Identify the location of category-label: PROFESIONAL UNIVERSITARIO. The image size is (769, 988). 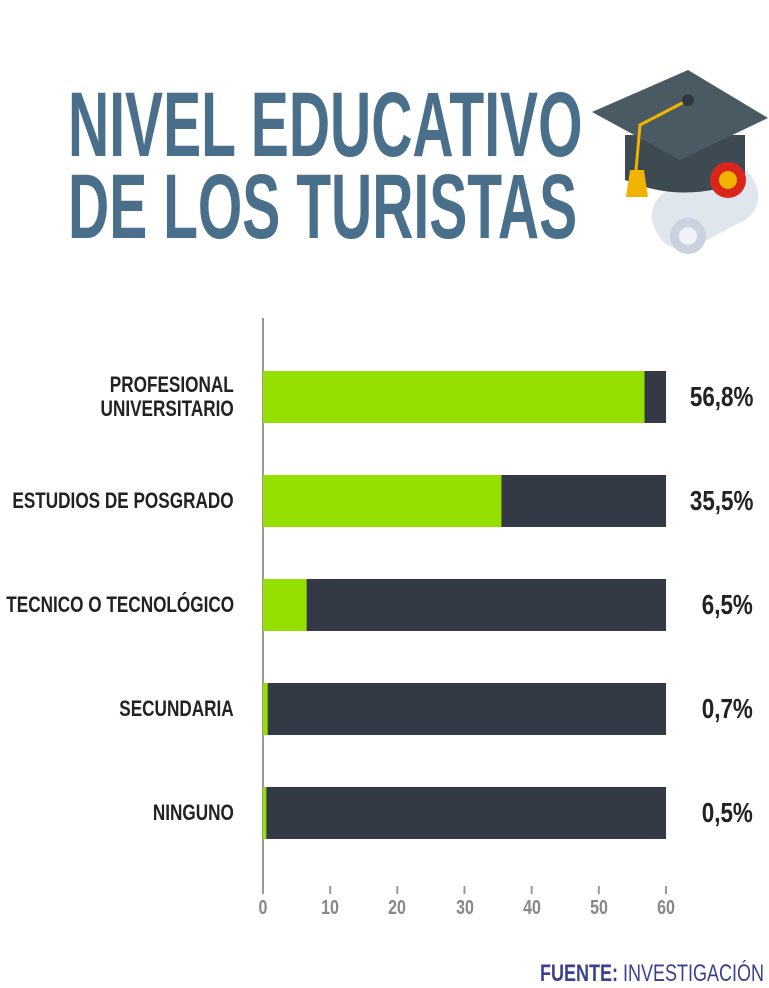
(167, 396).